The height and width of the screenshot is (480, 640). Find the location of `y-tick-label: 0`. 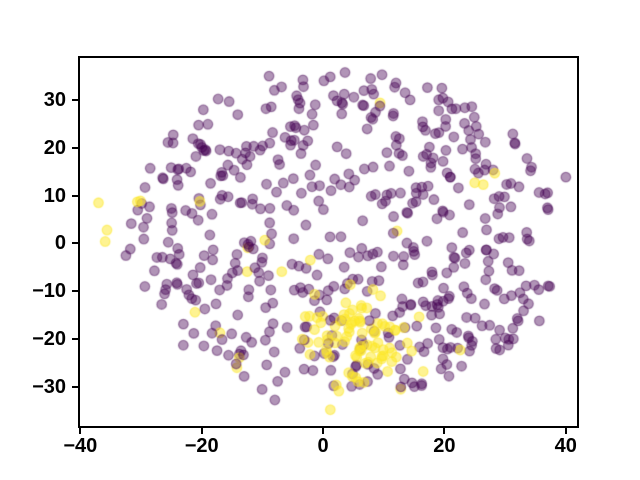

y-tick-label: 0 is located at coordinates (60, 243).